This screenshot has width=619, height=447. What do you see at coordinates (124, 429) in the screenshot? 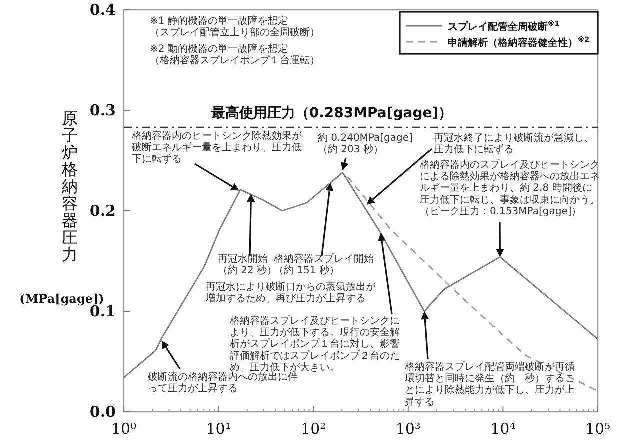
I see `x-tick-label: 10⁰` at bounding box center [124, 429].